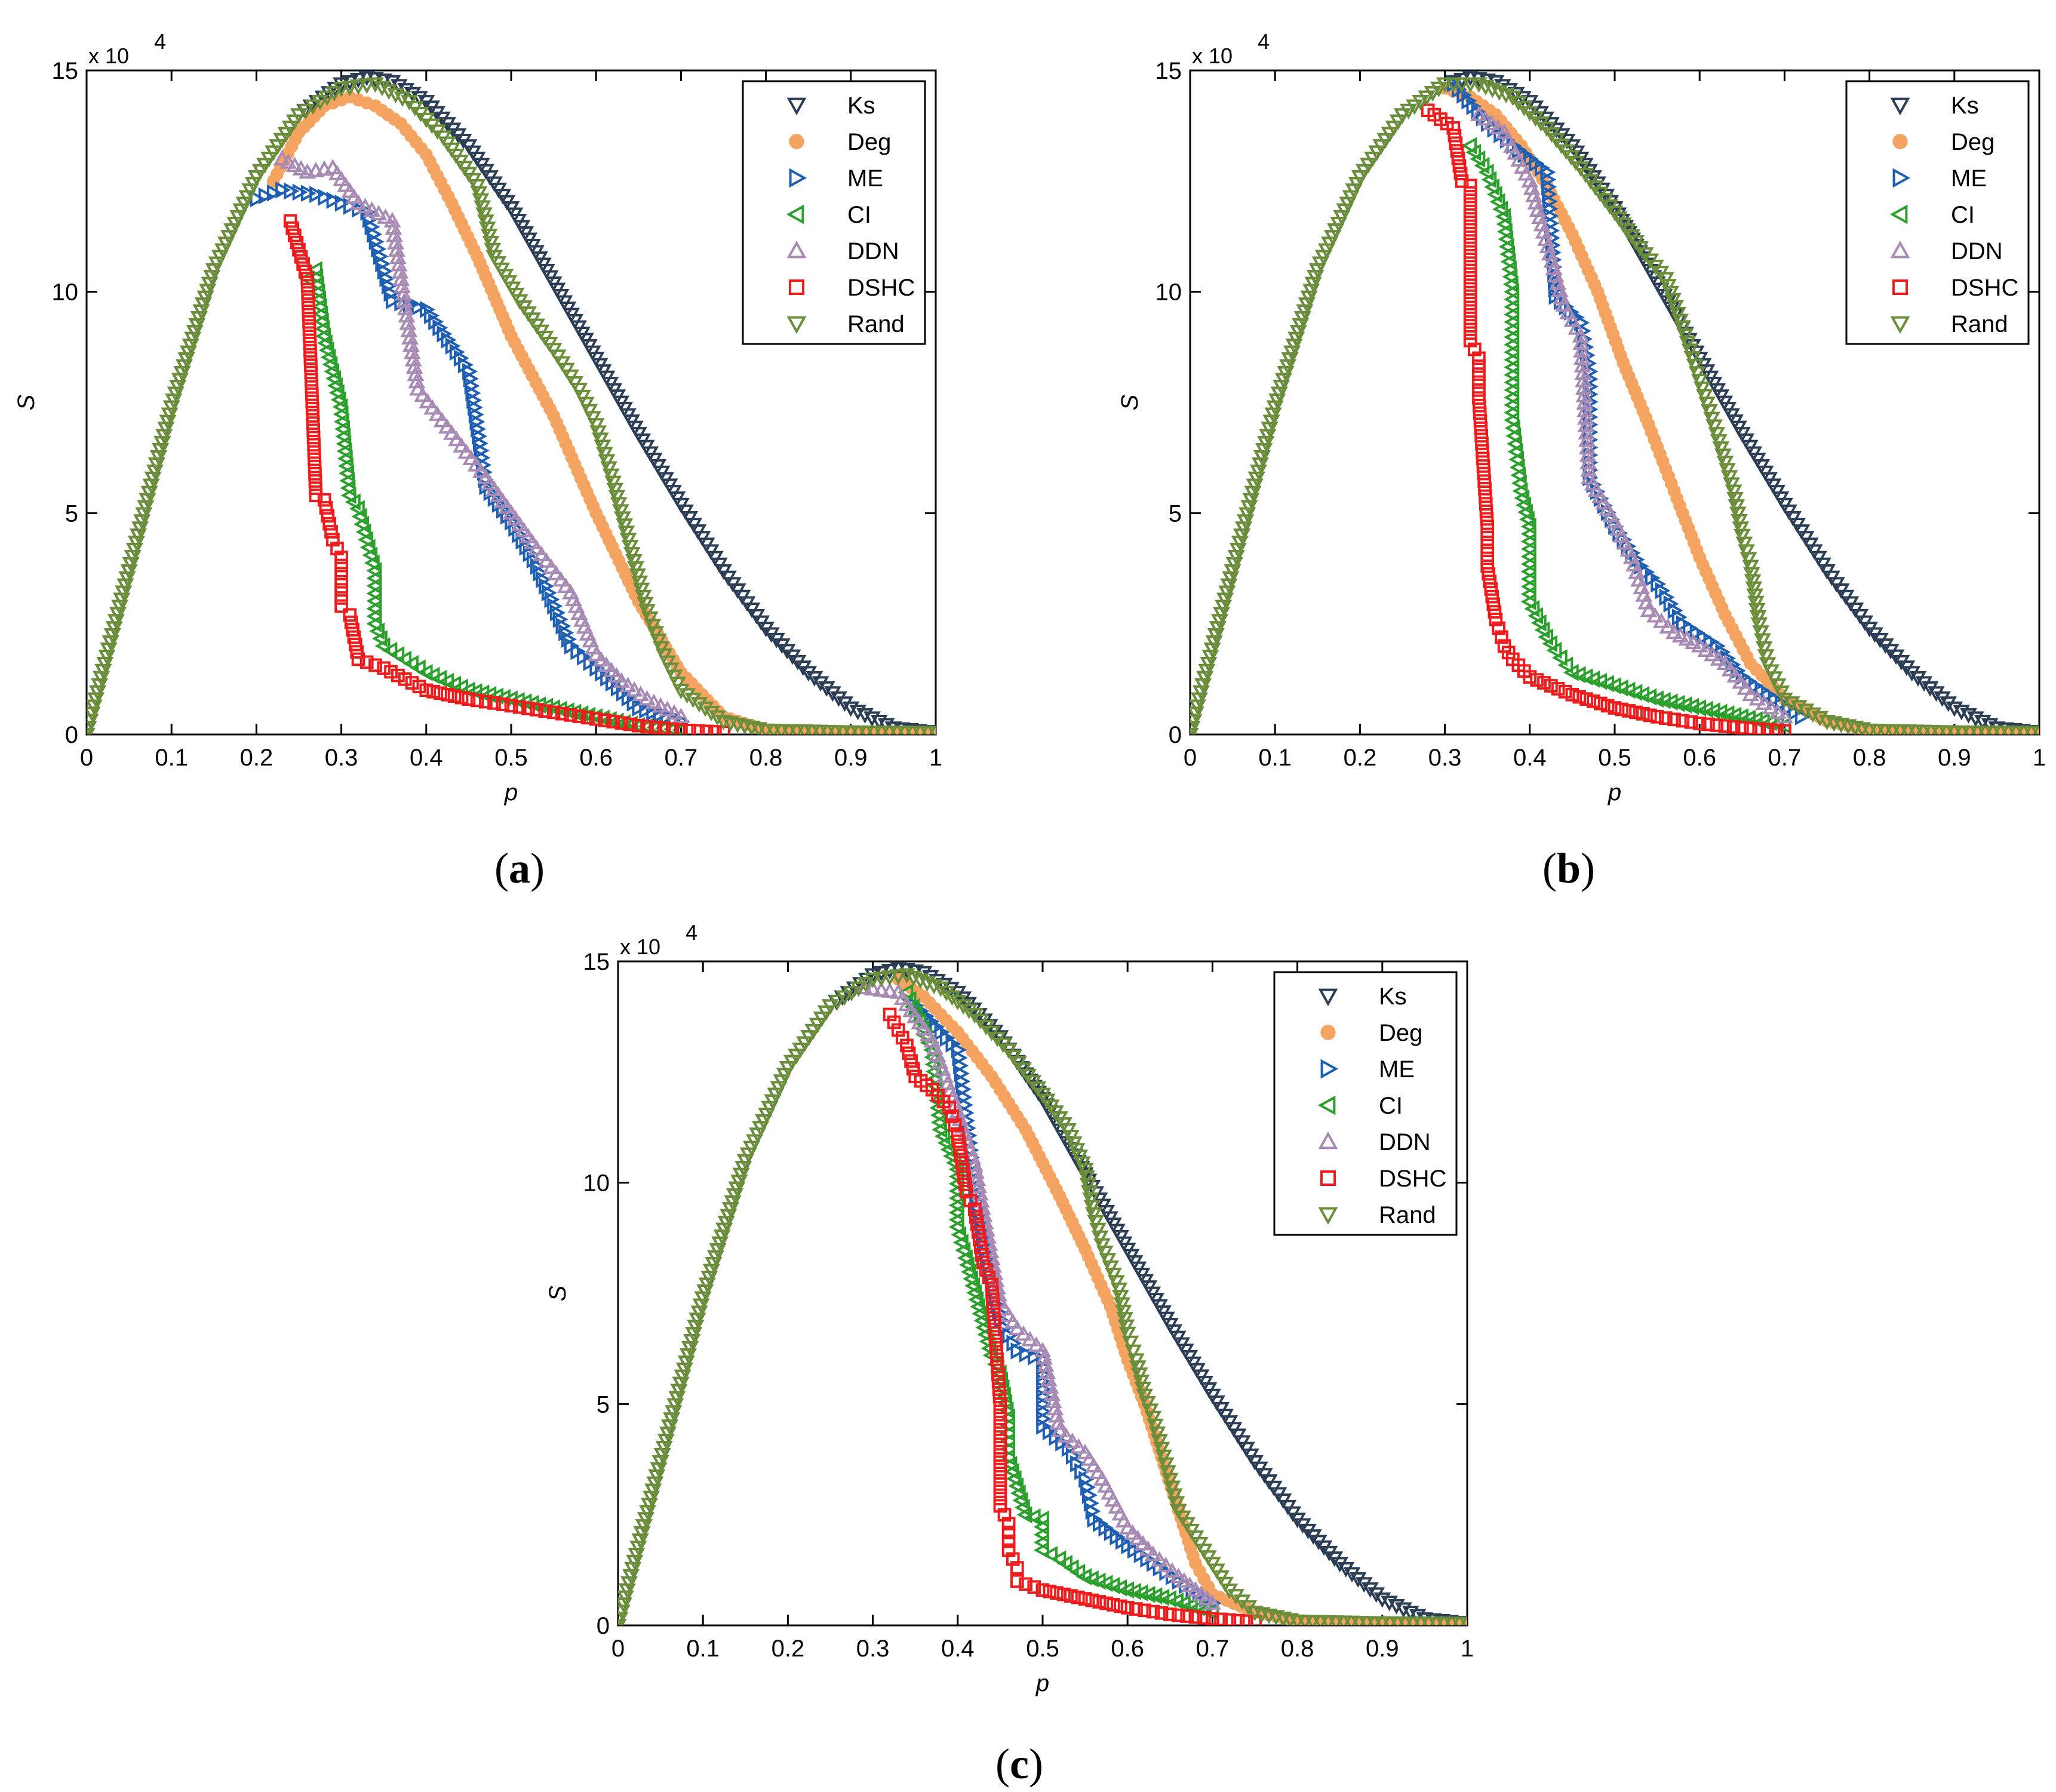 This screenshot has height=1792, width=2056. Describe the element at coordinates (1326, 1105) in the screenshot. I see `legend-marker-ci` at that location.